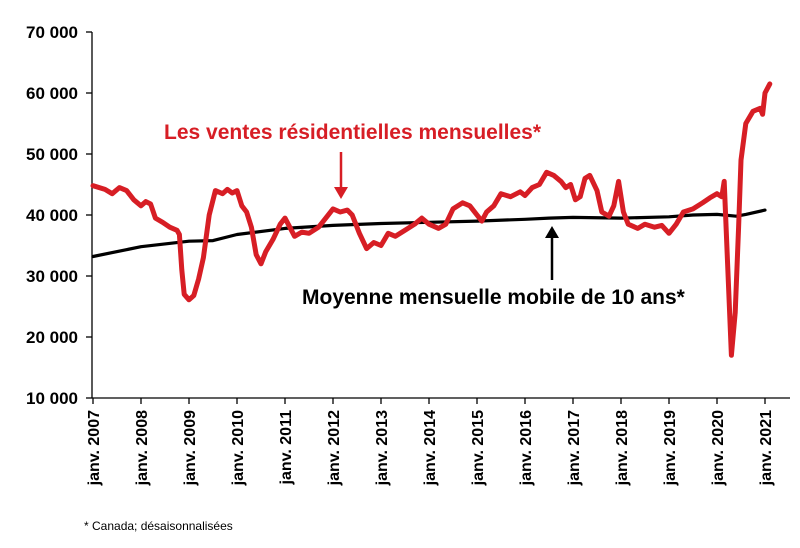 This screenshot has width=800, height=548. What do you see at coordinates (429, 233) in the screenshot?
I see `series-line-10-year-moving-average` at bounding box center [429, 233].